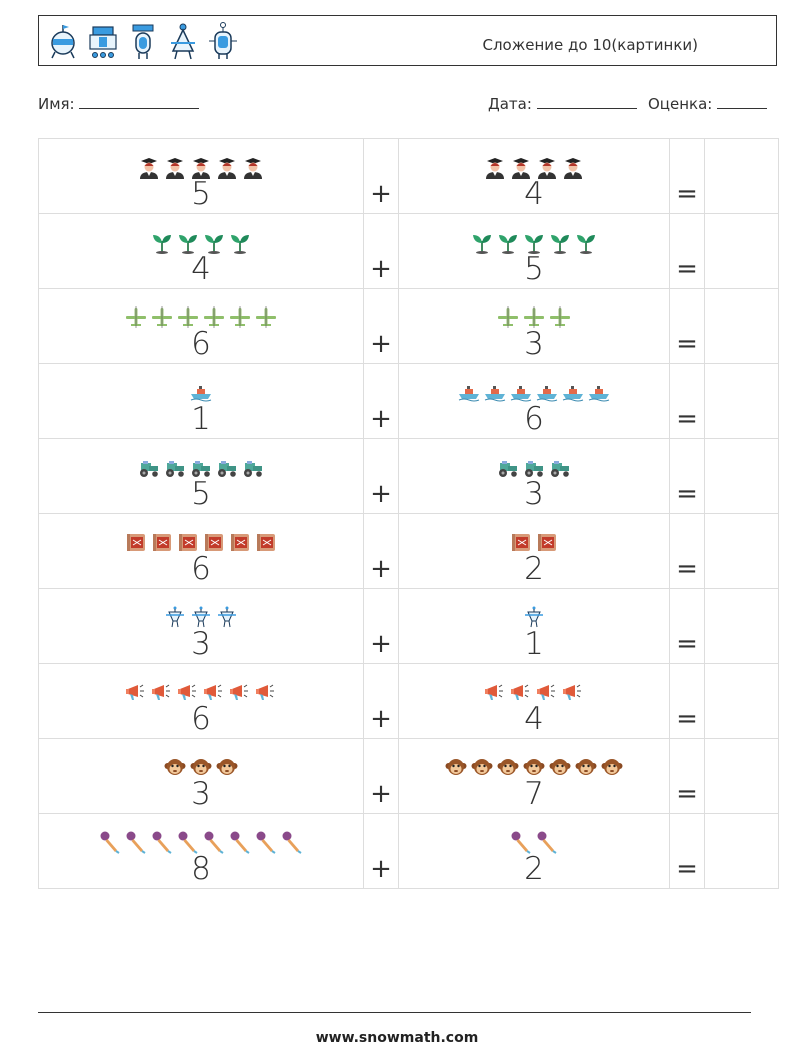 The image size is (794, 1053). I want to click on drum-icon, so click(266, 542).